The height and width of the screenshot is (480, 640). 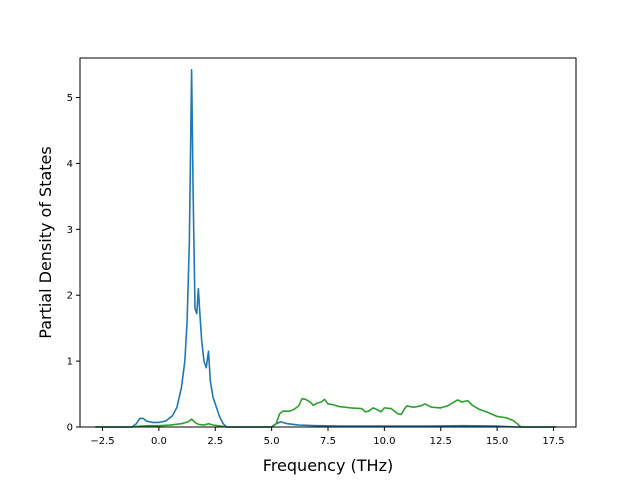 What do you see at coordinates (441, 441) in the screenshot?
I see `x-tick-label: 12.5` at bounding box center [441, 441].